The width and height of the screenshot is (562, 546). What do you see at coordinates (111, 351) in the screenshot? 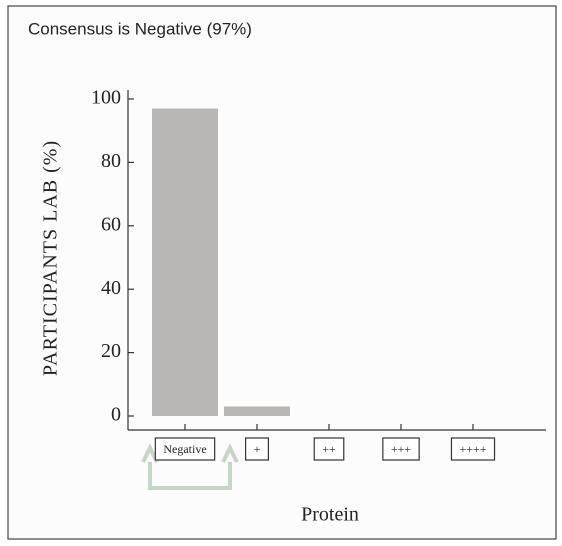
I see `y-tick-label: 20` at bounding box center [111, 351].